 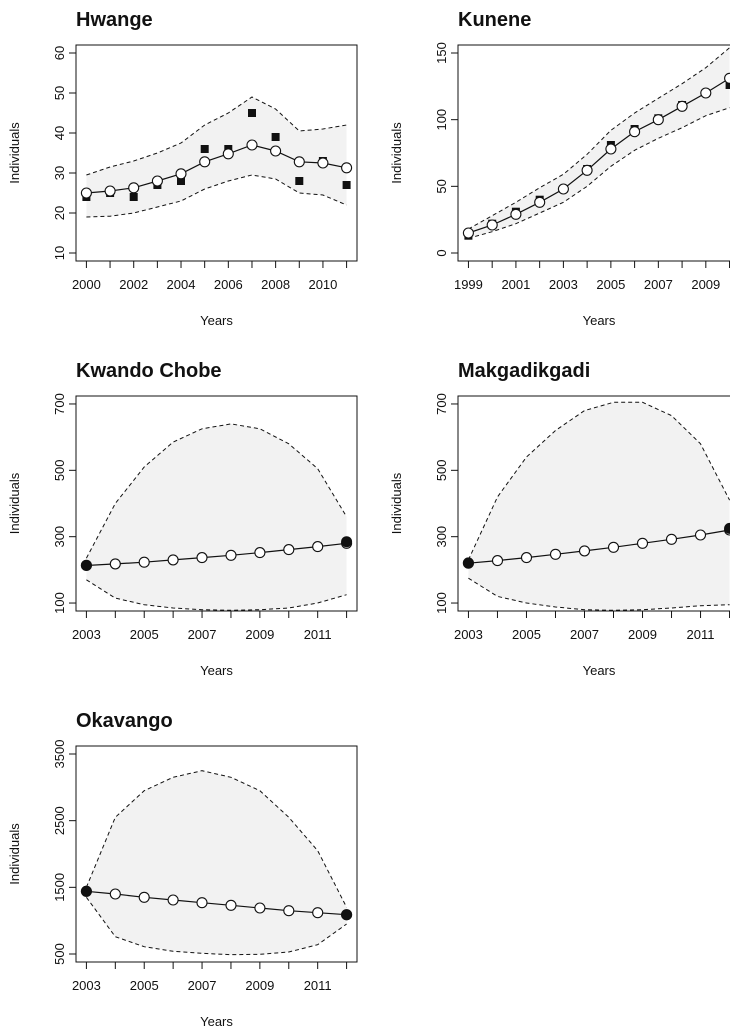 I want to click on hwange-y-tick-label: 20, so click(x=59, y=213).